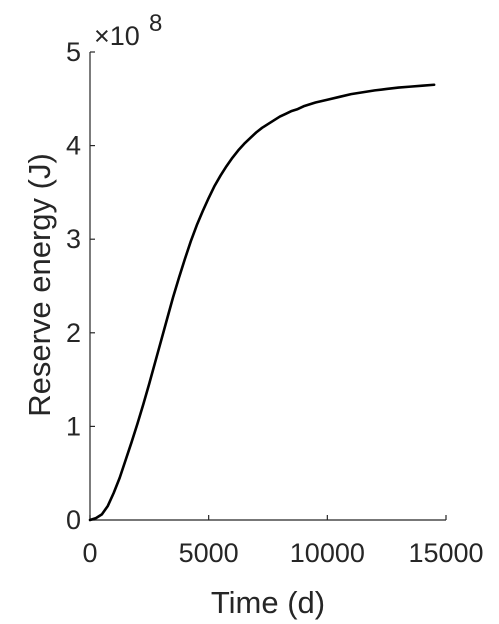 This screenshot has height=624, width=499. Describe the element at coordinates (39, 285) in the screenshot. I see `y-axis-title: Reserve energy (J)` at that location.